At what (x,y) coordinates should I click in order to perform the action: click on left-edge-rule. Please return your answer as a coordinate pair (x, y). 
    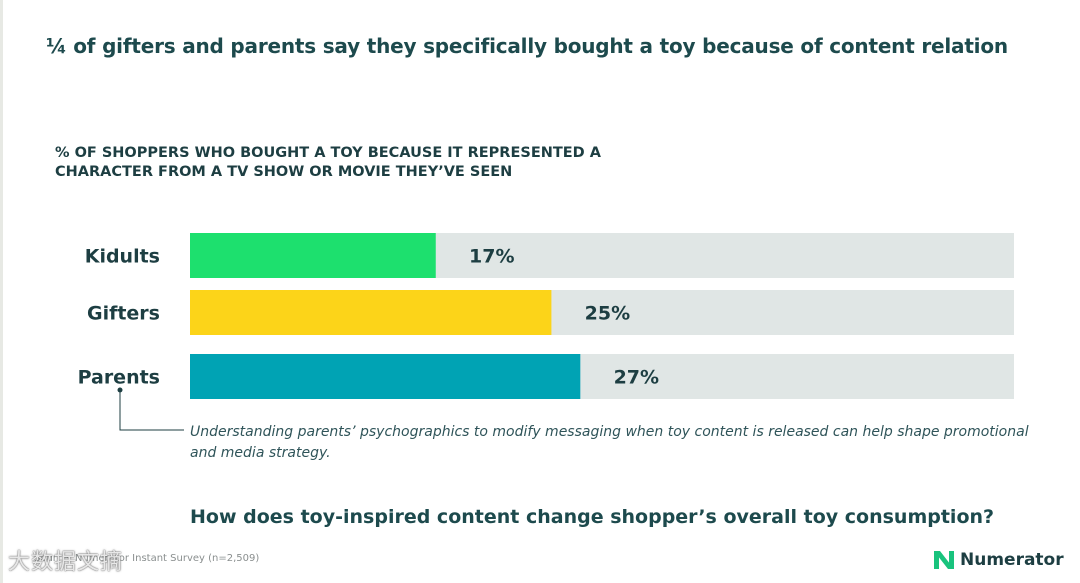
    Looking at the image, I should click on (1, 291).